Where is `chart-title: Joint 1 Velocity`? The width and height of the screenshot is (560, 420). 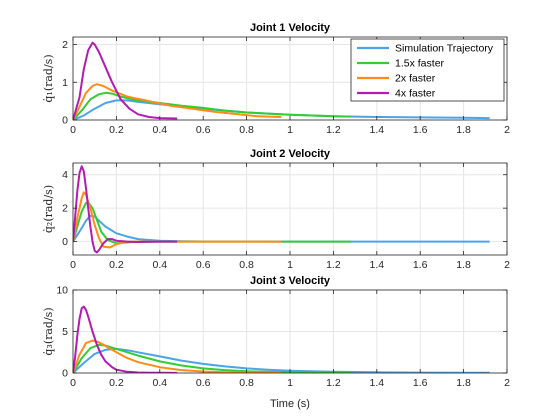 chart-title: Joint 1 Velocity is located at coordinates (290, 28).